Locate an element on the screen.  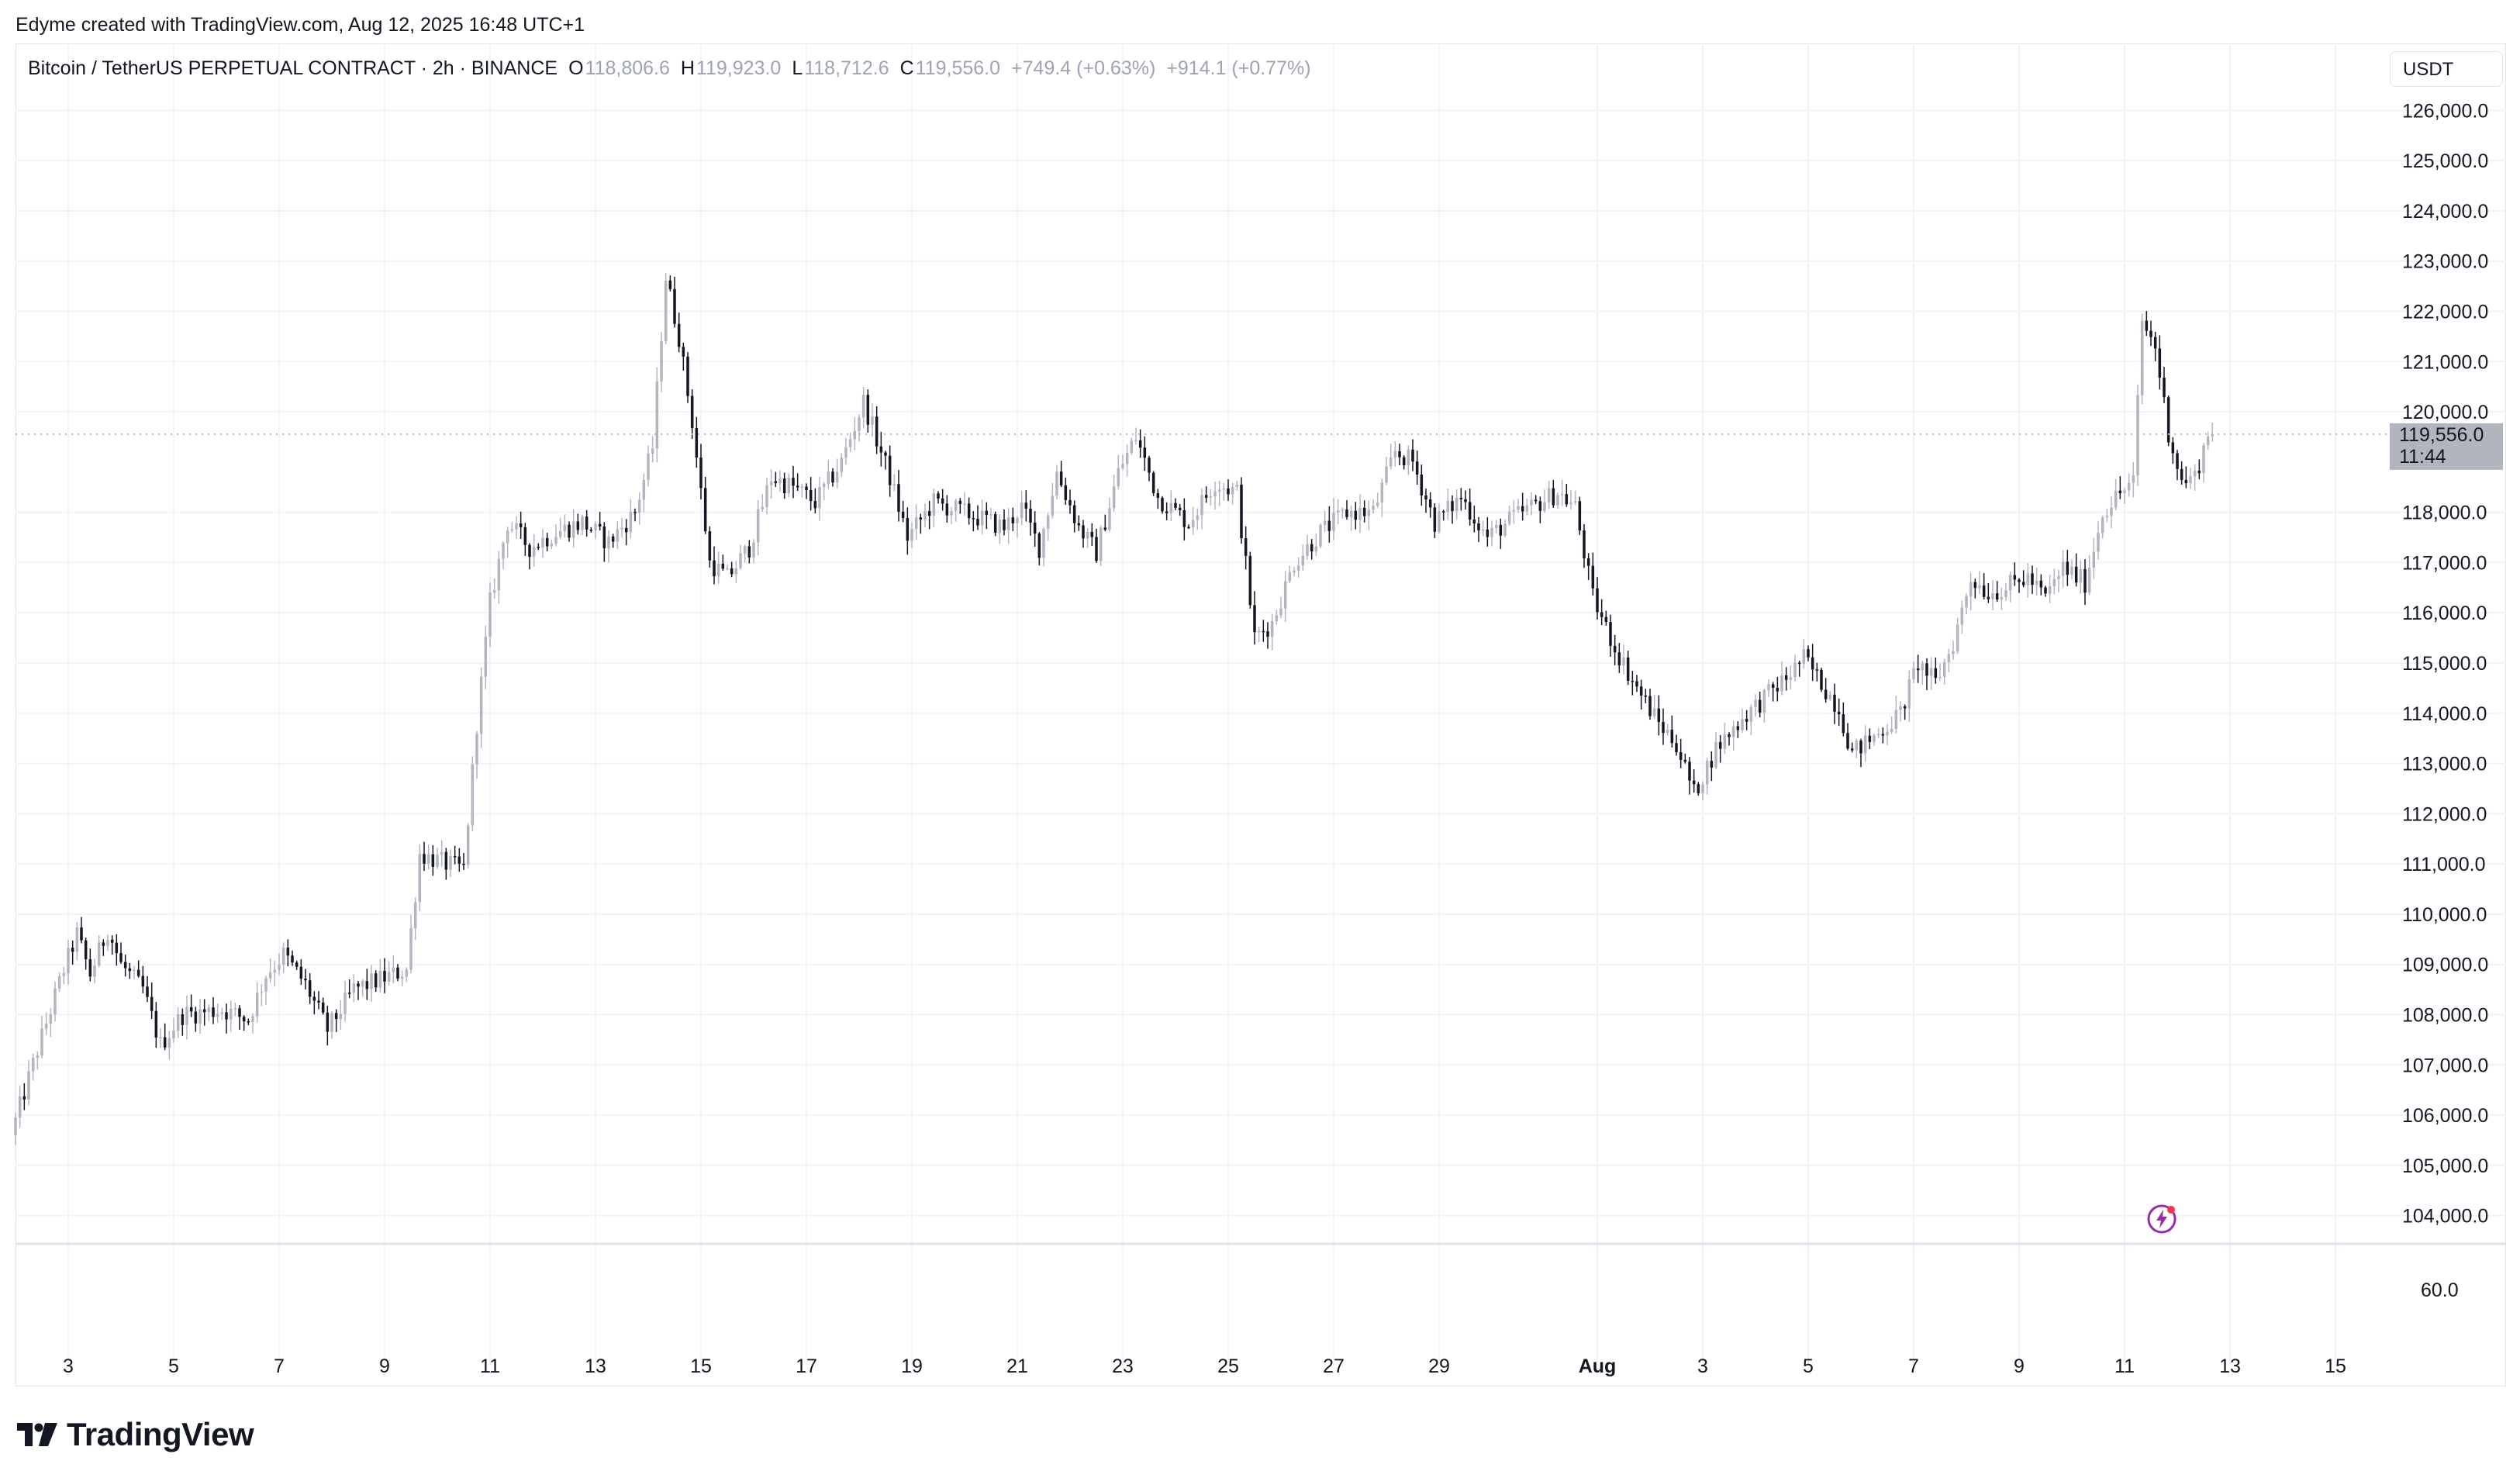
y-tick-label: 115,000.0 is located at coordinates (2444, 664).